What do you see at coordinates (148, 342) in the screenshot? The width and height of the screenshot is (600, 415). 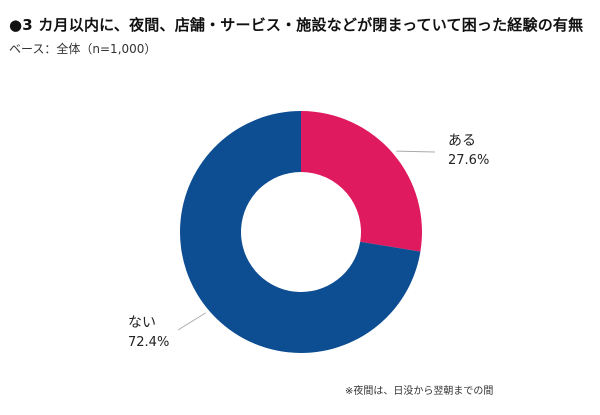 I see `slice-value-label-nai: 72.4%` at bounding box center [148, 342].